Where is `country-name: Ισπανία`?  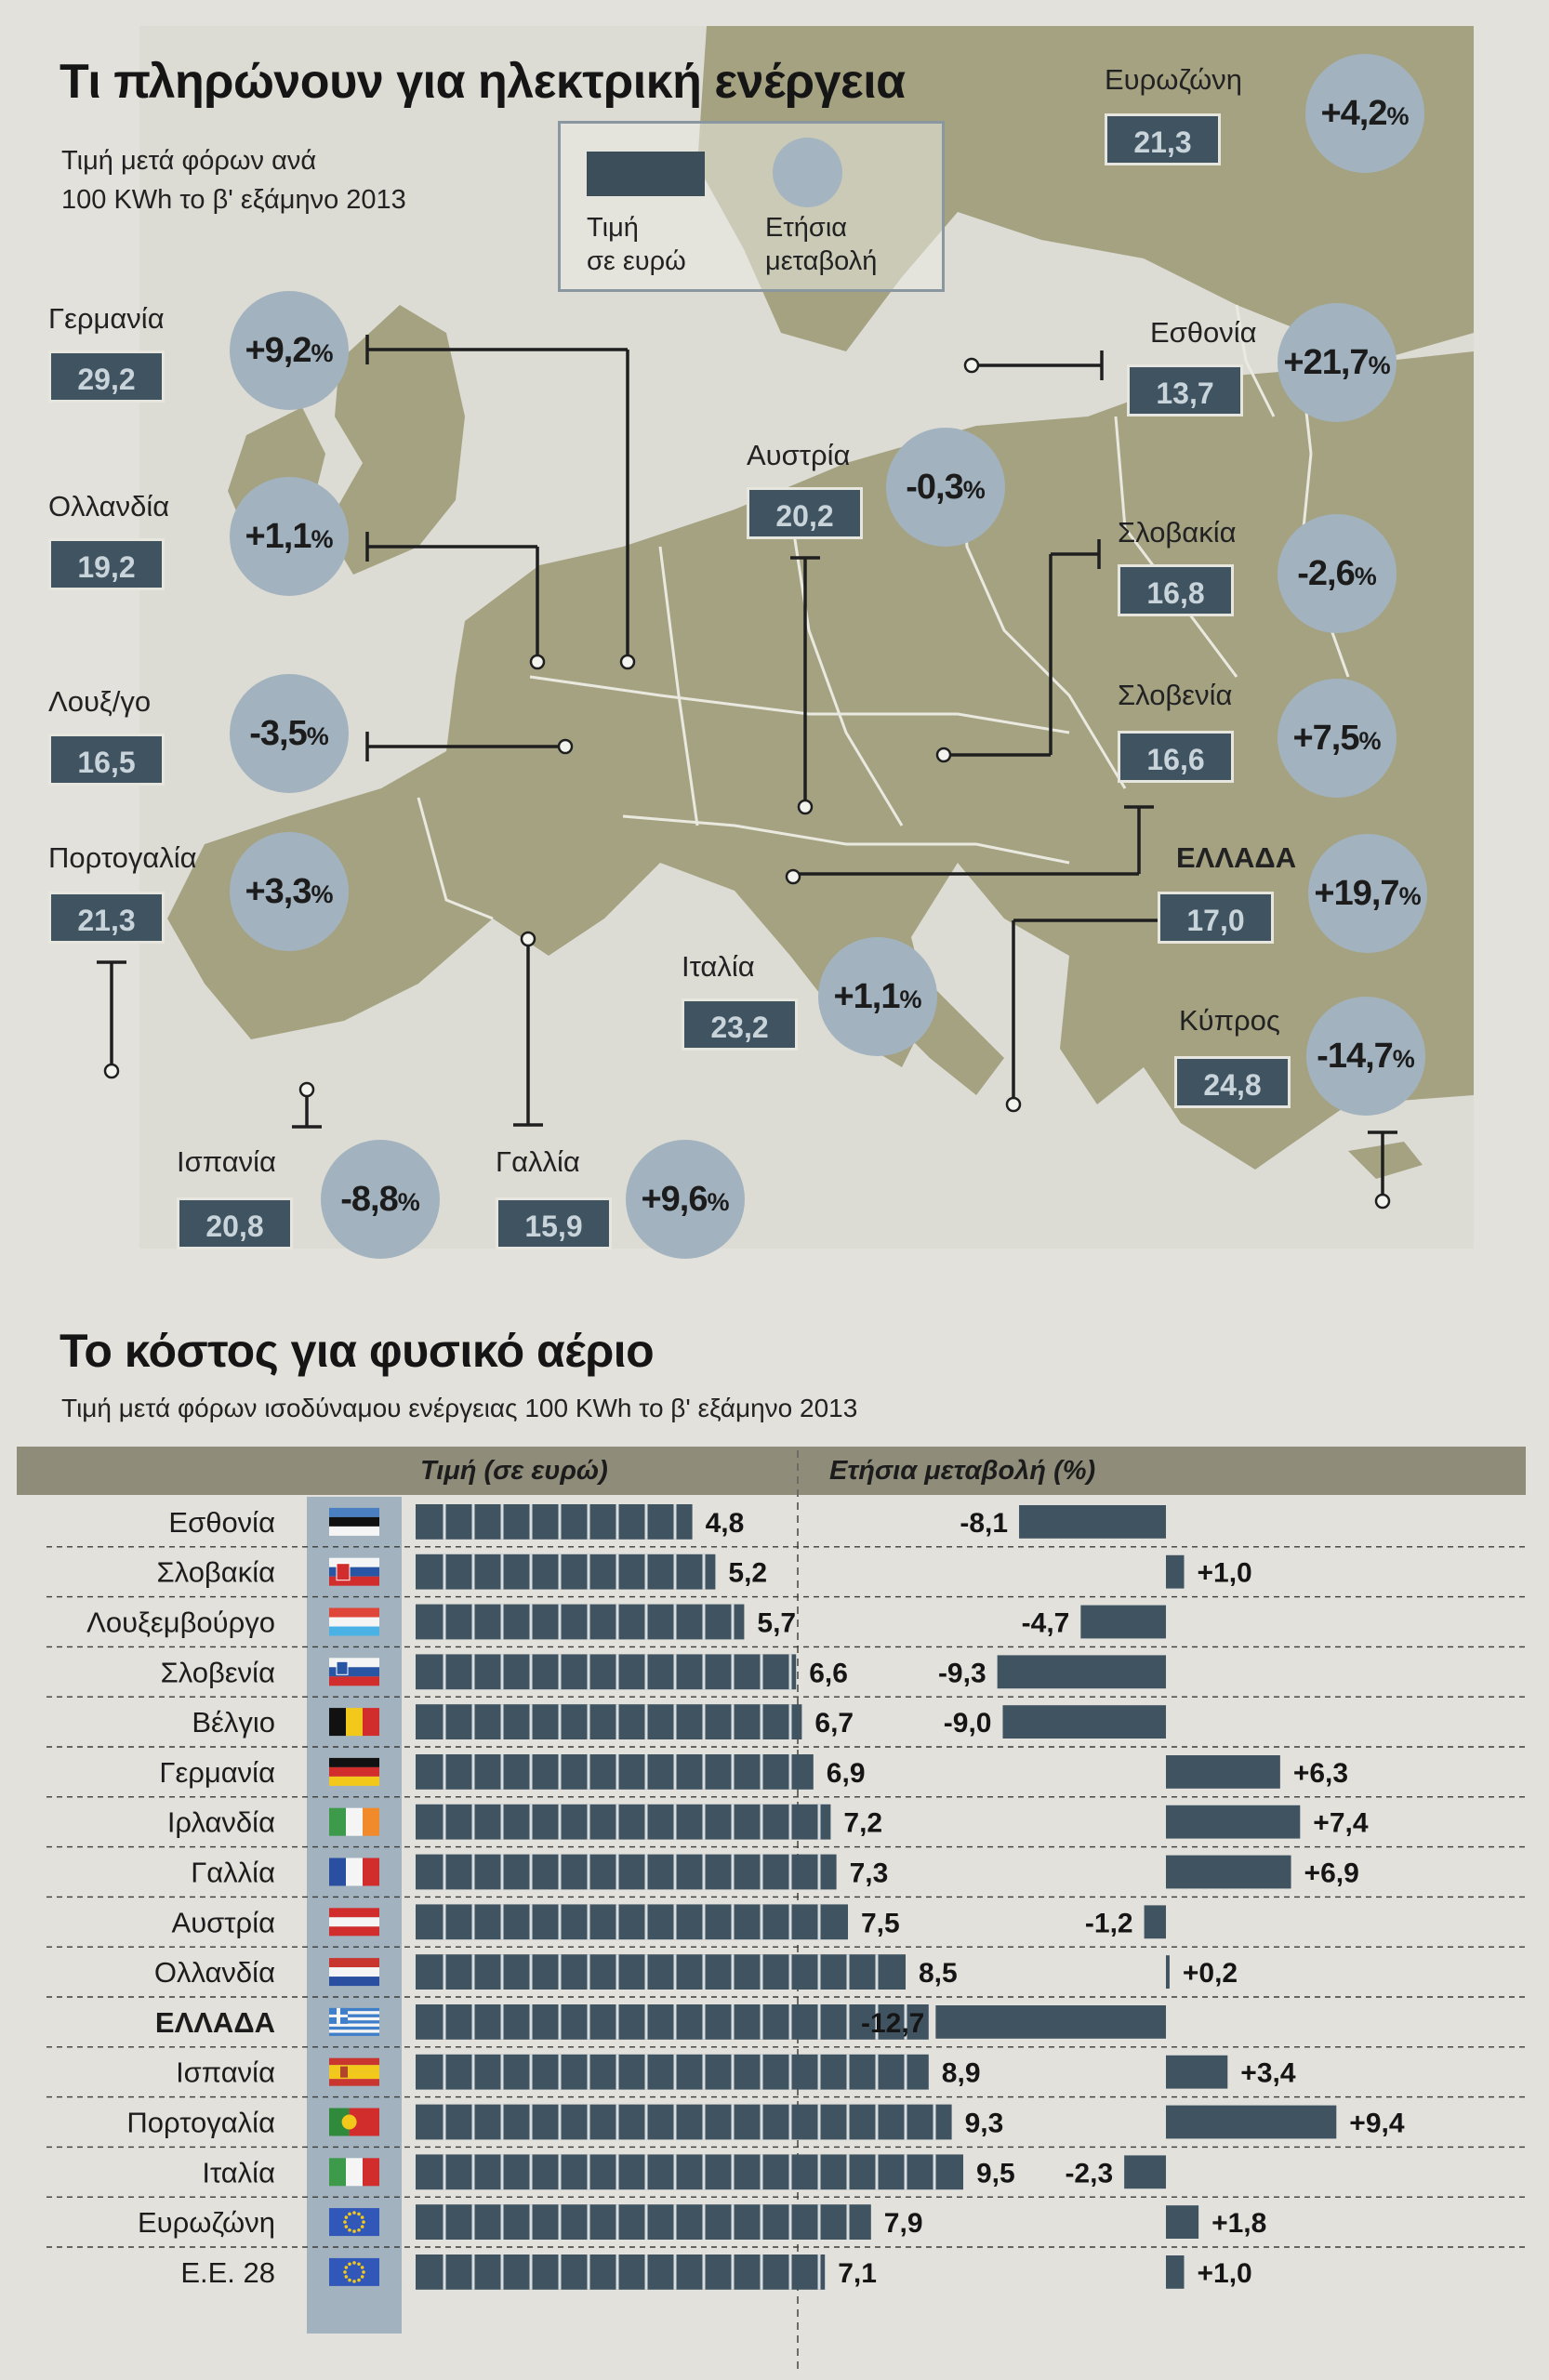
country-name: Ισπανία is located at coordinates (226, 1161).